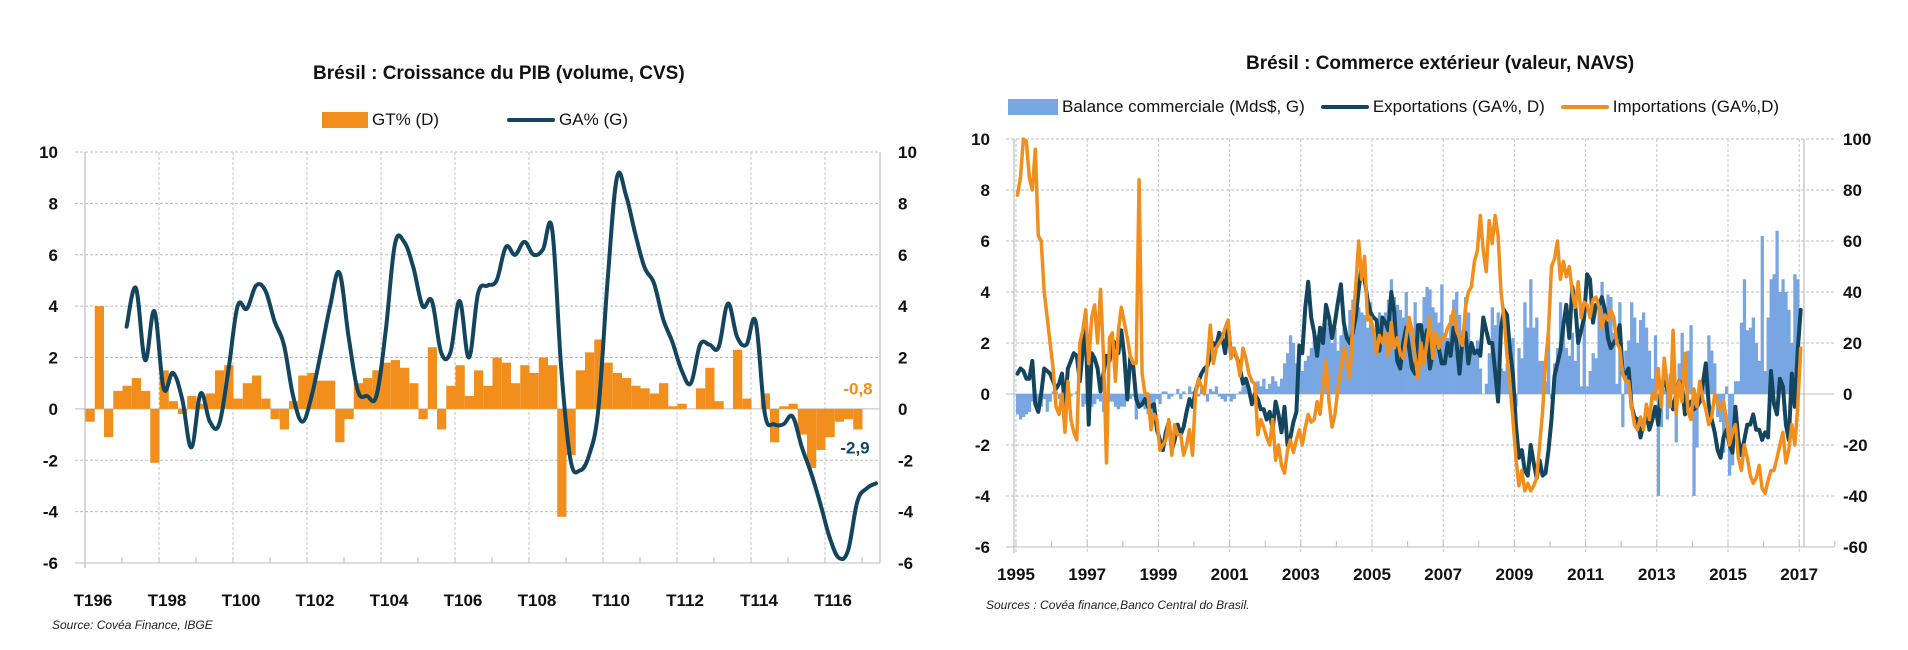  I want to click on x-tick-label: T106, so click(463, 600).